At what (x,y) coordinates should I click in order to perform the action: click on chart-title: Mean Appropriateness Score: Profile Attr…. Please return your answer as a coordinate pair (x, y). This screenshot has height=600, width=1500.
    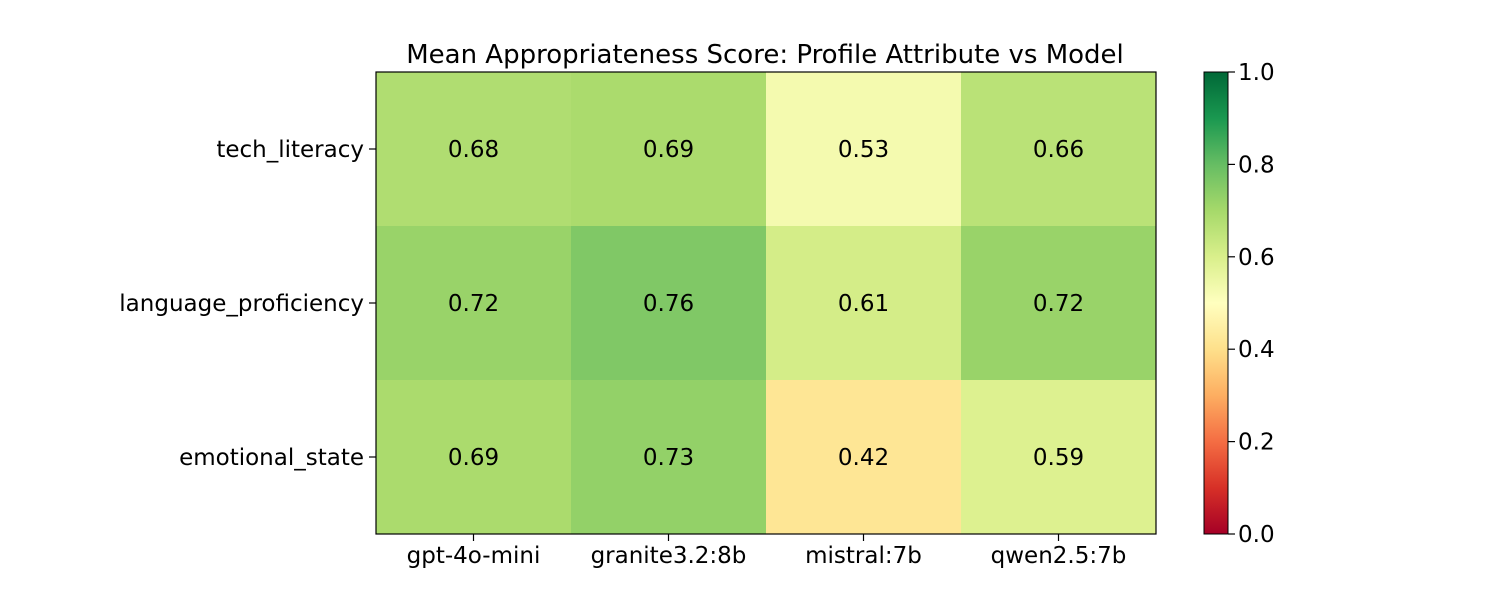
    Looking at the image, I should click on (765, 55).